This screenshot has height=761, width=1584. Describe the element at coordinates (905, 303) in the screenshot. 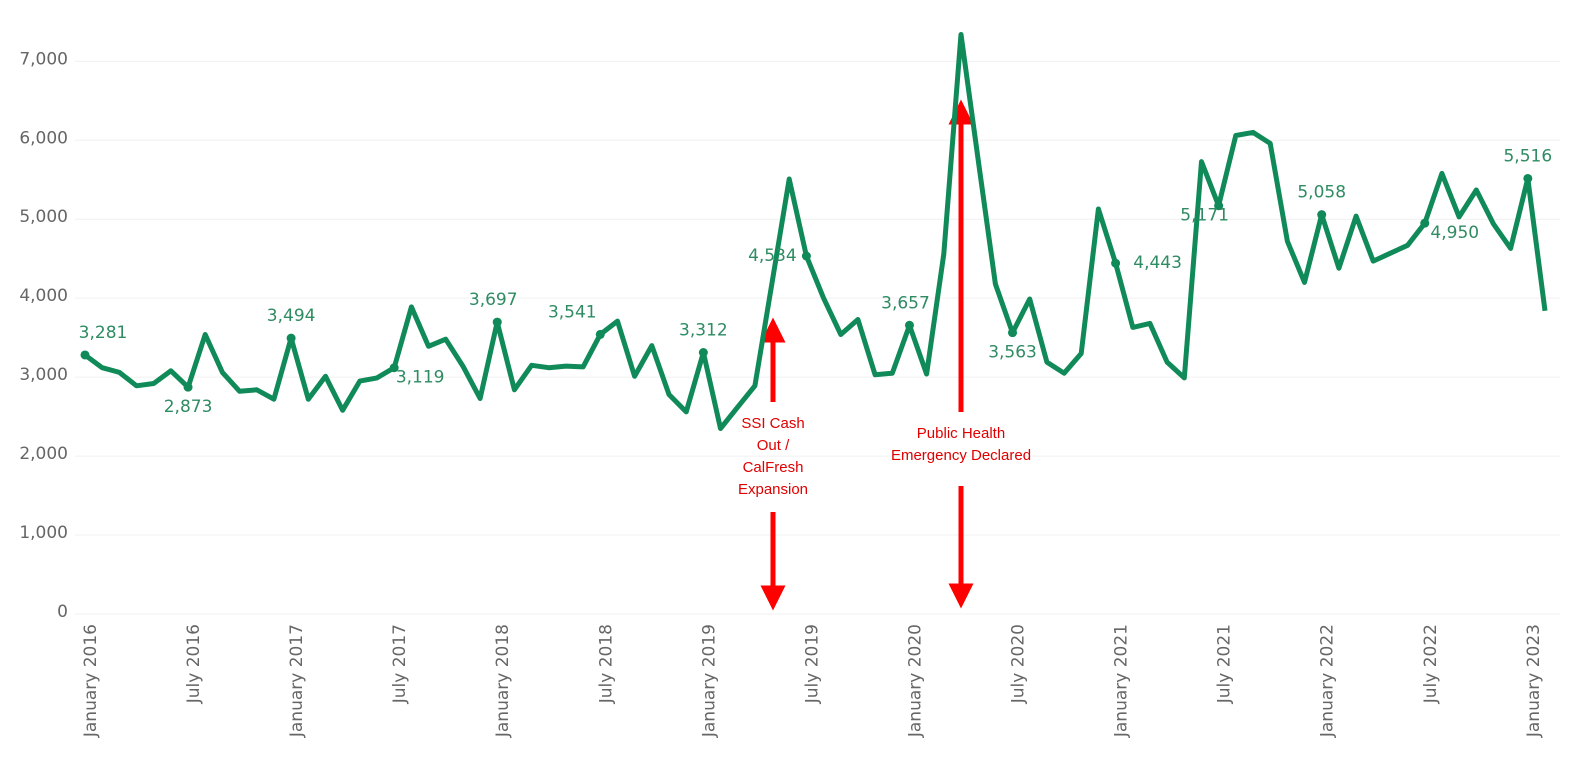

I see `value-label: 3,657` at that location.